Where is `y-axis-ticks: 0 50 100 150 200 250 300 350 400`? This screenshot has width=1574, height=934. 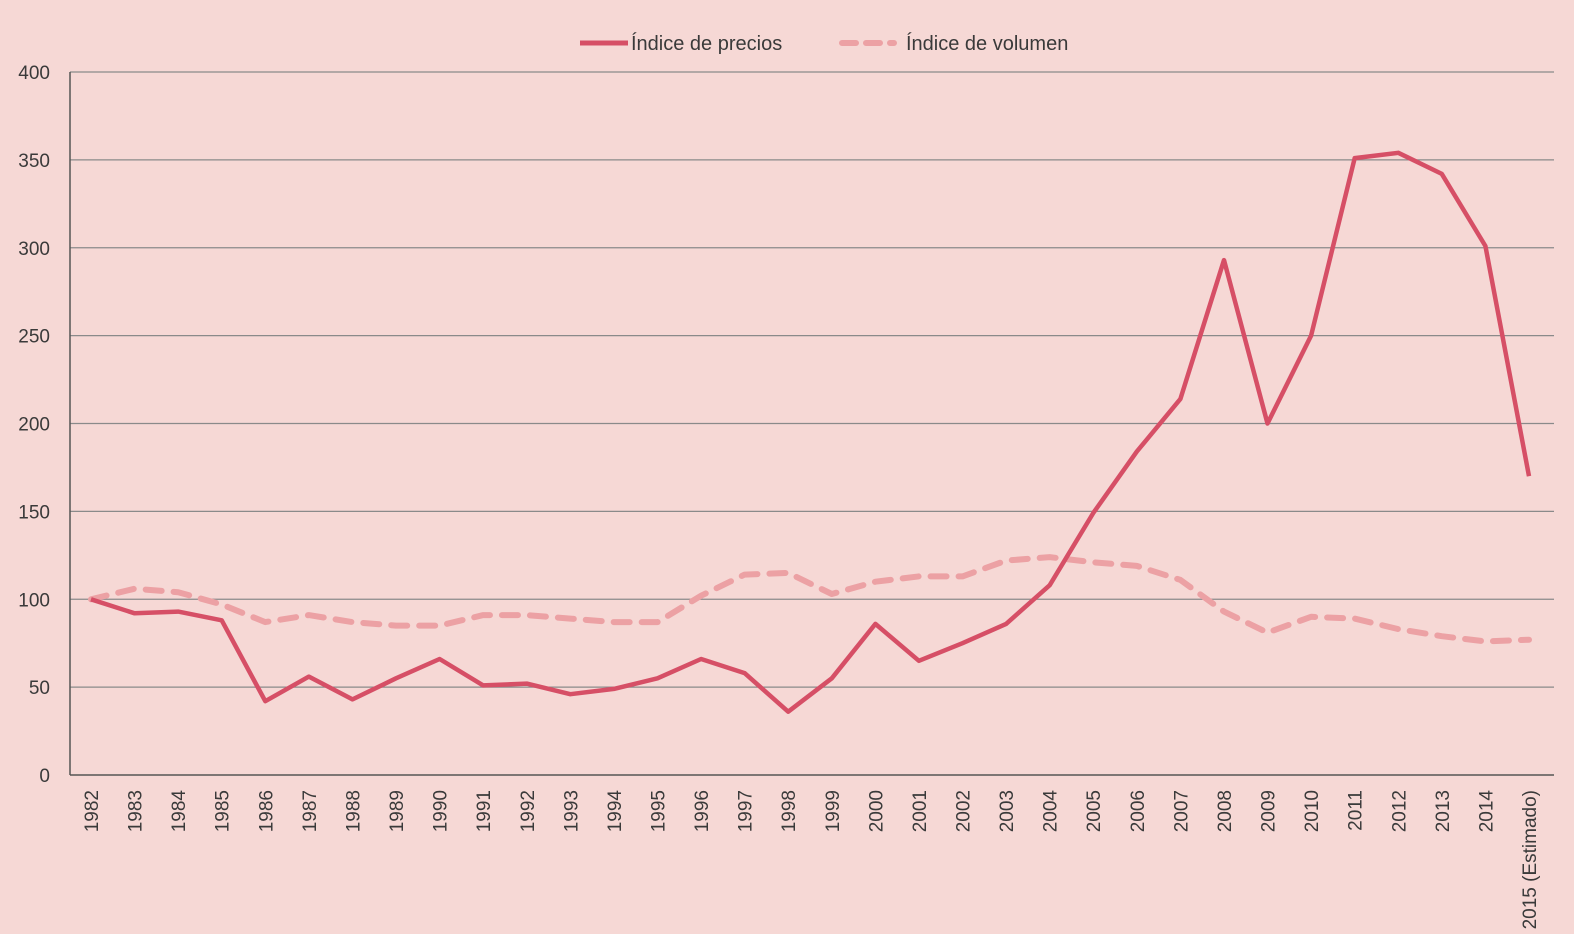
y-axis-ticks: 0 50 100 150 200 250 300 350 400 is located at coordinates (34, 425).